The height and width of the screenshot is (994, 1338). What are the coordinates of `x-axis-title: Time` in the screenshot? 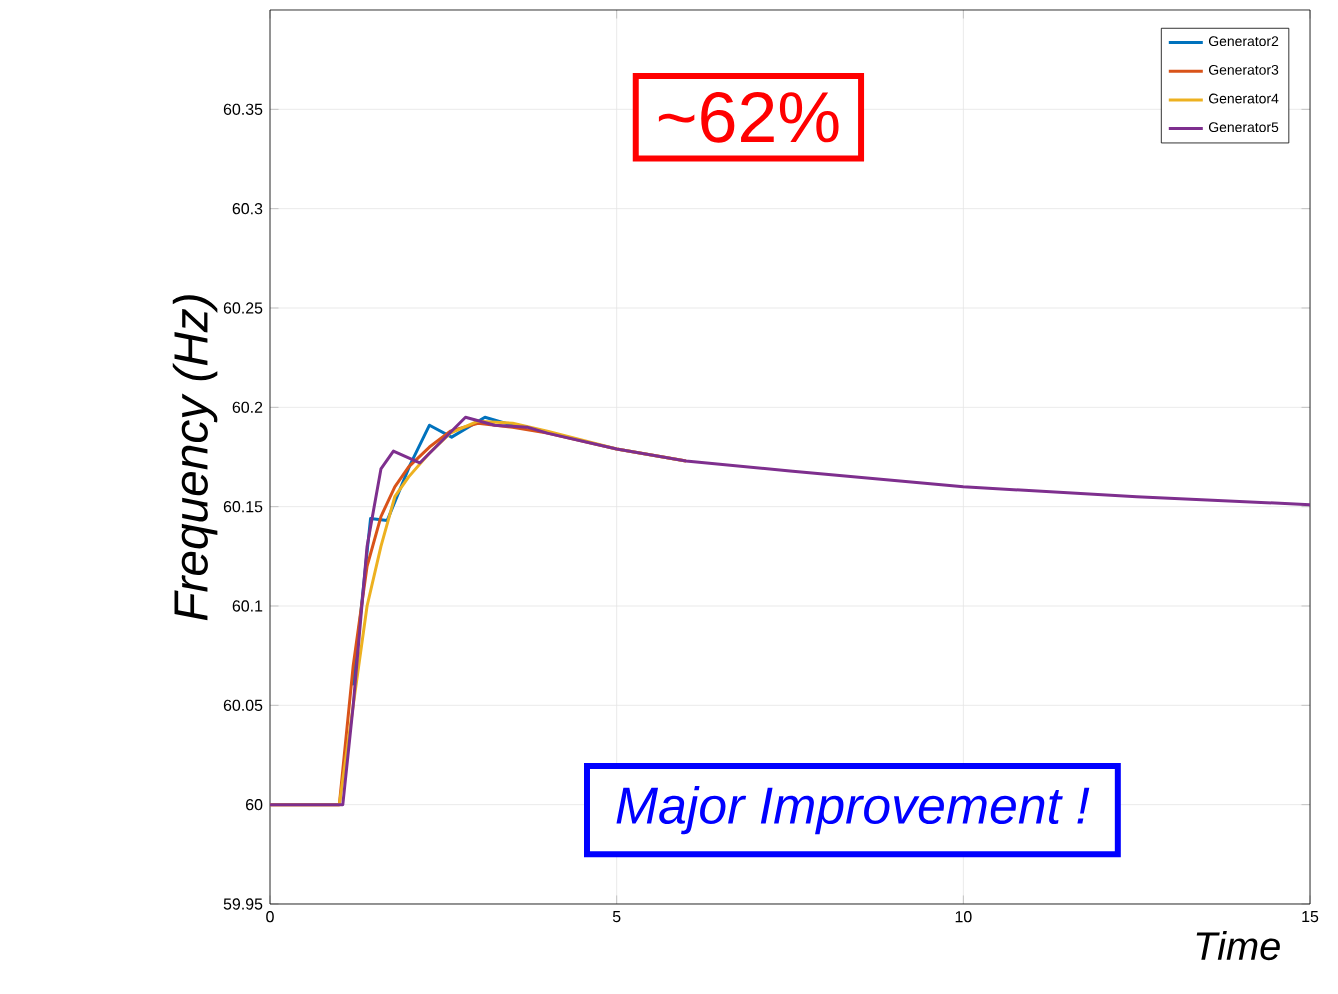 It's located at (1238, 945).